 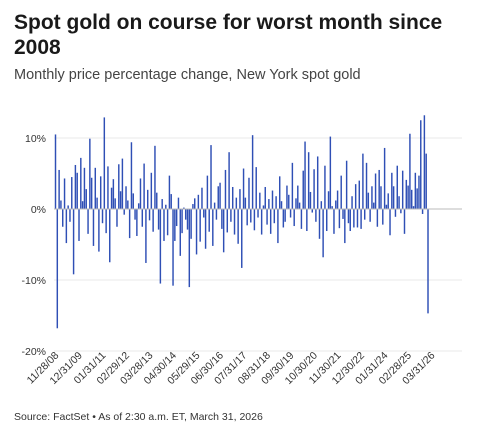 What do you see at coordinates (38, 210) in the screenshot?
I see `y-tick-label: 0%` at bounding box center [38, 210].